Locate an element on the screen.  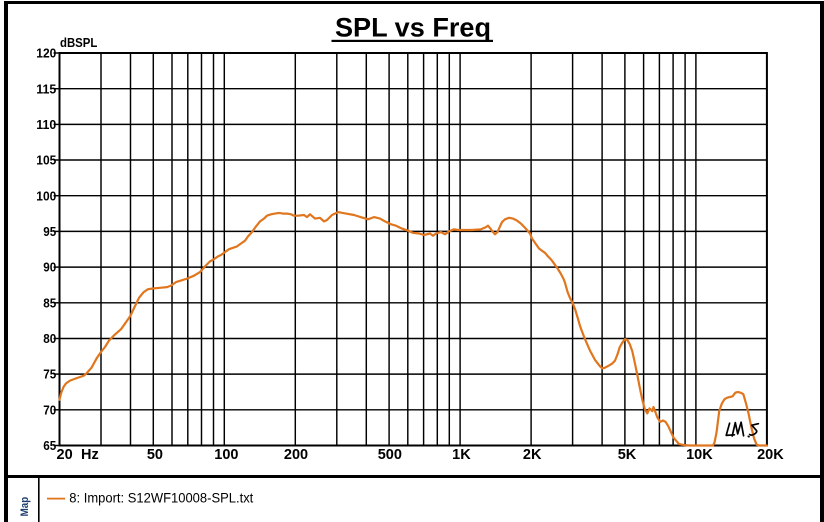
svg-text: SPL vs Freq is located at coordinates (413, 27).